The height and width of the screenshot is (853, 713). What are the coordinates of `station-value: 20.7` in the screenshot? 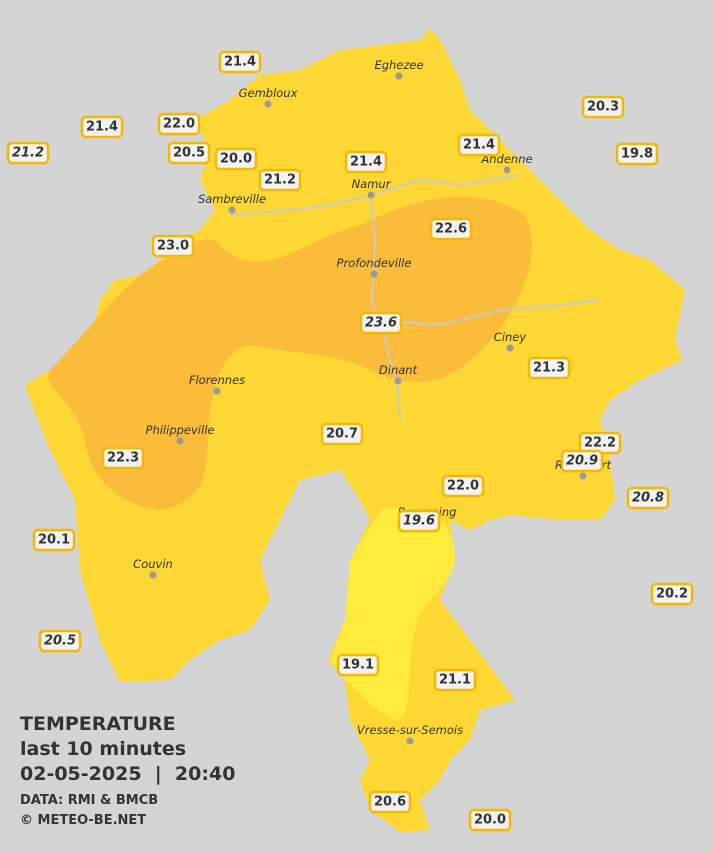 It's located at (342, 434).